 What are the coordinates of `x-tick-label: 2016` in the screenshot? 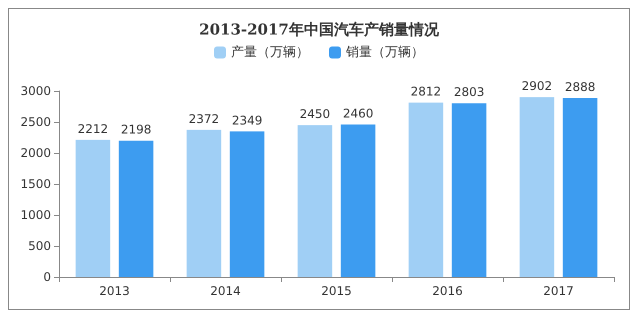 It's located at (447, 291).